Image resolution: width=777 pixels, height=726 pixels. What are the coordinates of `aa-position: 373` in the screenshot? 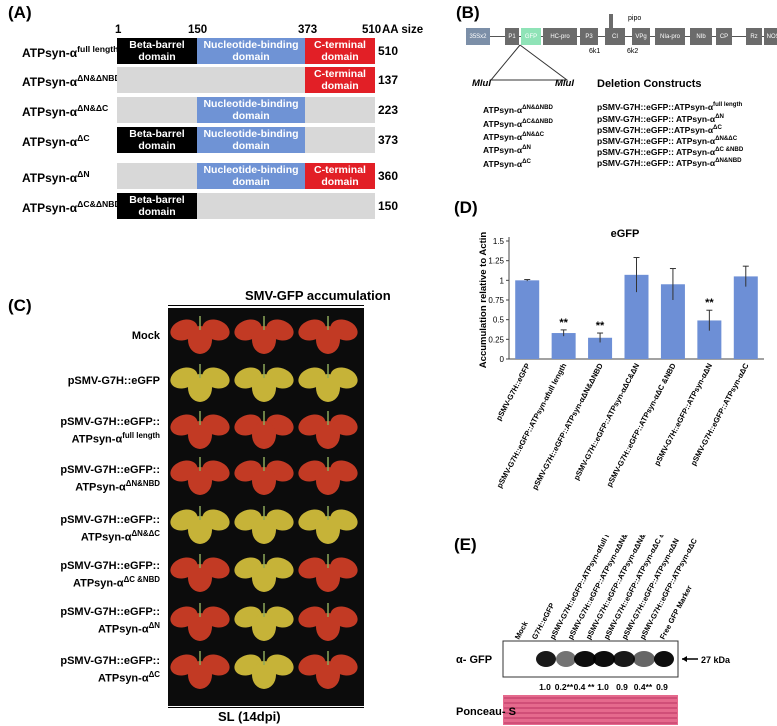 It's located at (308, 30).